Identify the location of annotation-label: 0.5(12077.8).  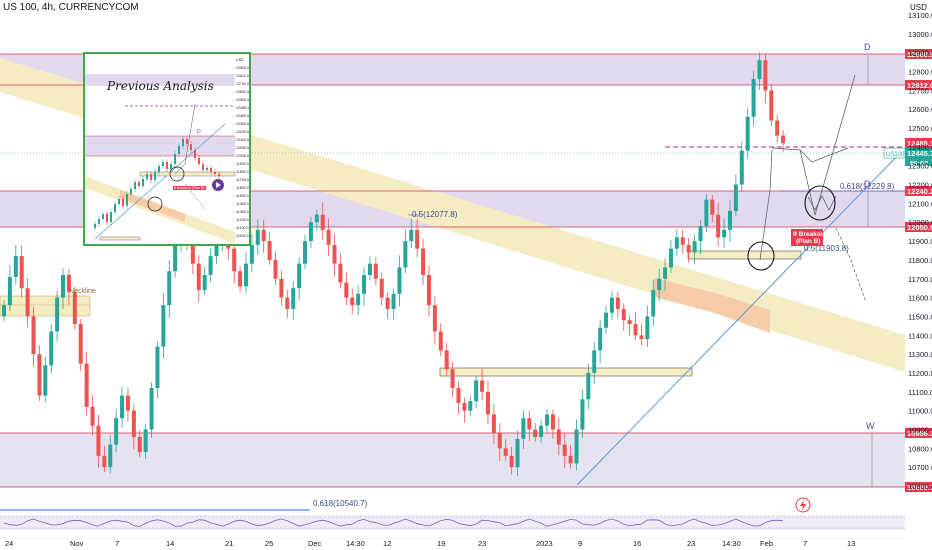
(435, 214).